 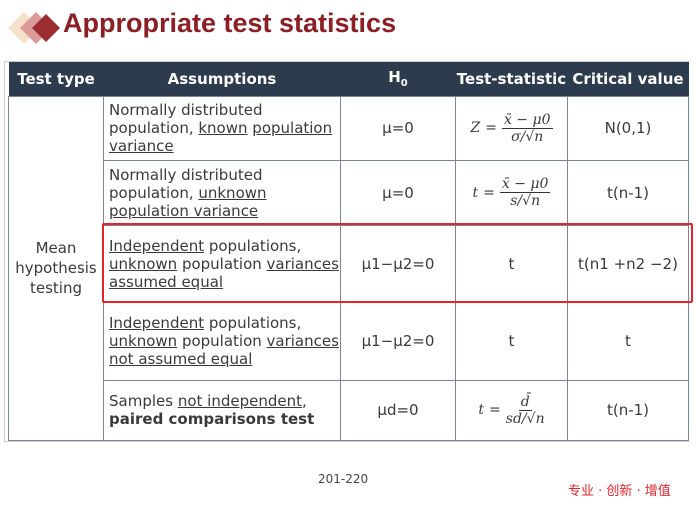 I want to click on slogan: 专业 · 创新 · 增值, so click(x=619, y=491).